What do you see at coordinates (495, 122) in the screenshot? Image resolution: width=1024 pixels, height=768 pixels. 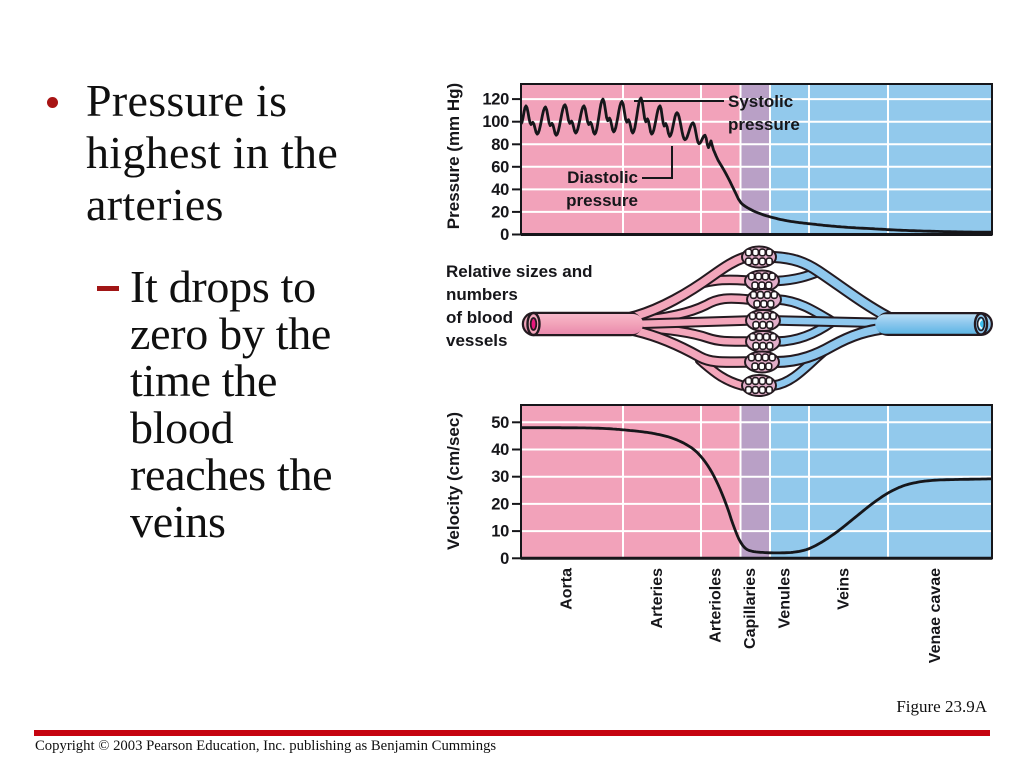 I see `svg-text: 100` at bounding box center [495, 122].